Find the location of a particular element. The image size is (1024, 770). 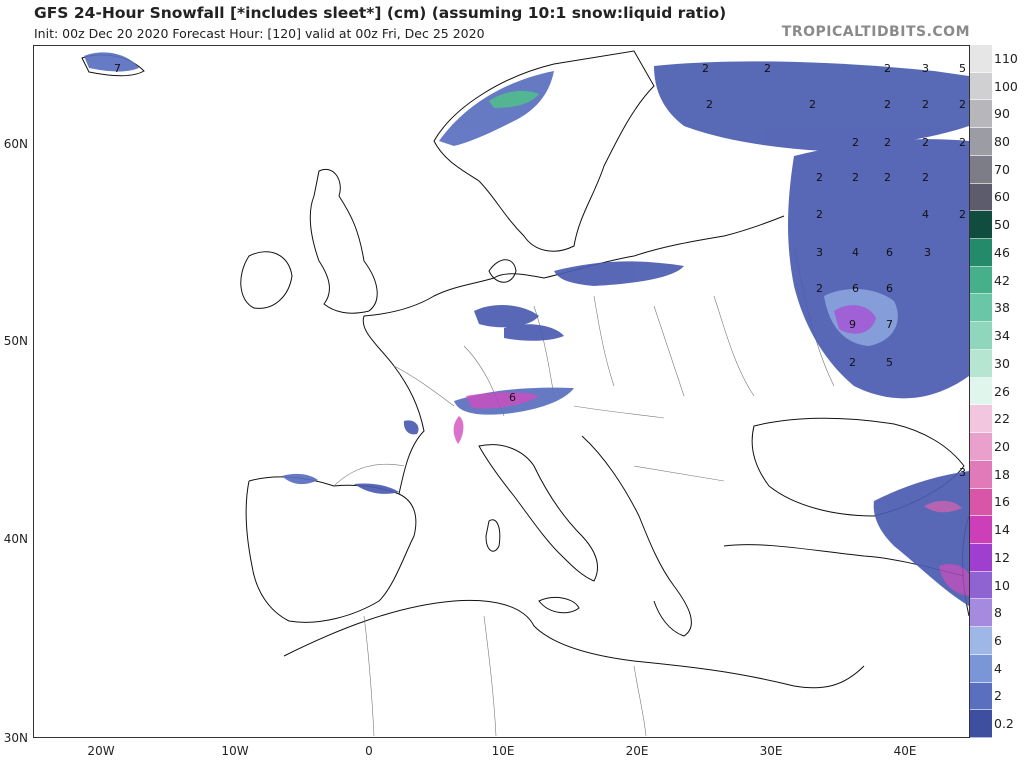

colorbar-label: 42 is located at coordinates (1002, 280).